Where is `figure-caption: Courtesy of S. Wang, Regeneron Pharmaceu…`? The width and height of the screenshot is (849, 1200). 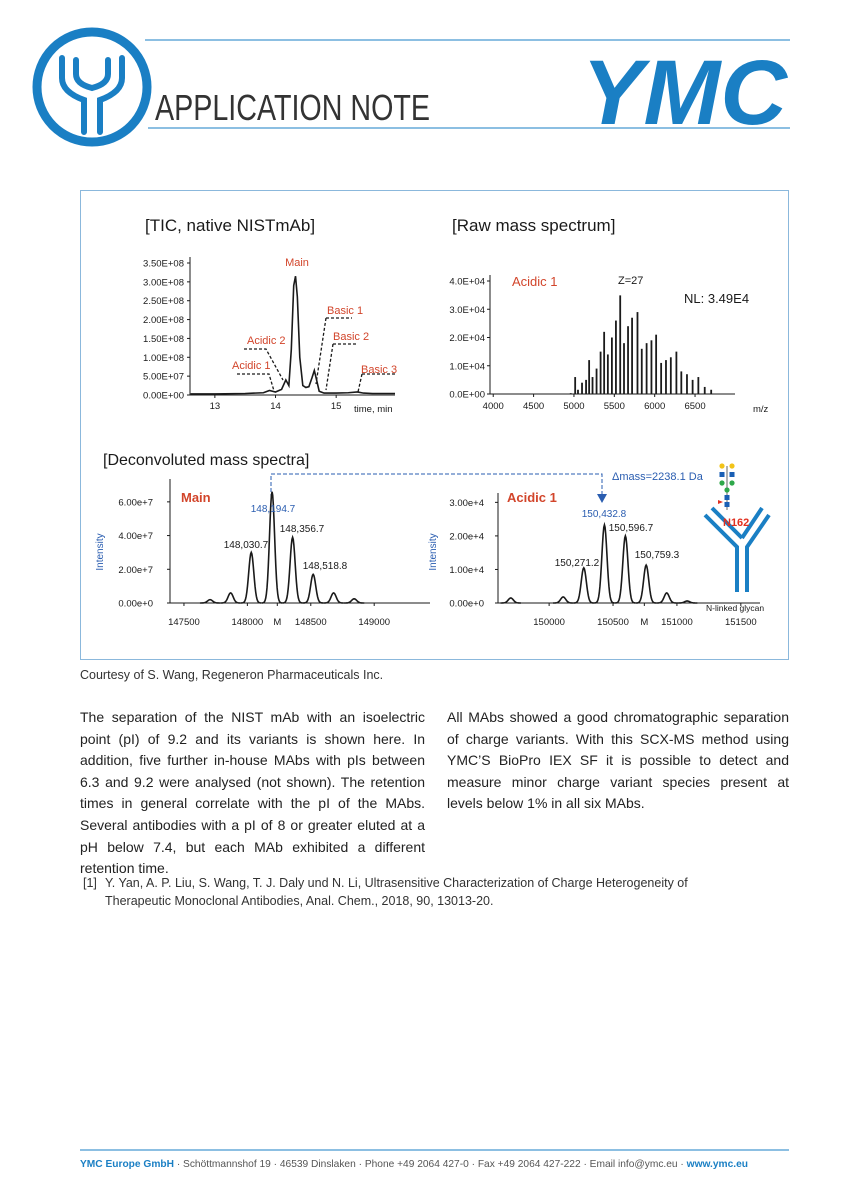 figure-caption: Courtesy of S. Wang, Regeneron Pharmaceu… is located at coordinates (232, 675).